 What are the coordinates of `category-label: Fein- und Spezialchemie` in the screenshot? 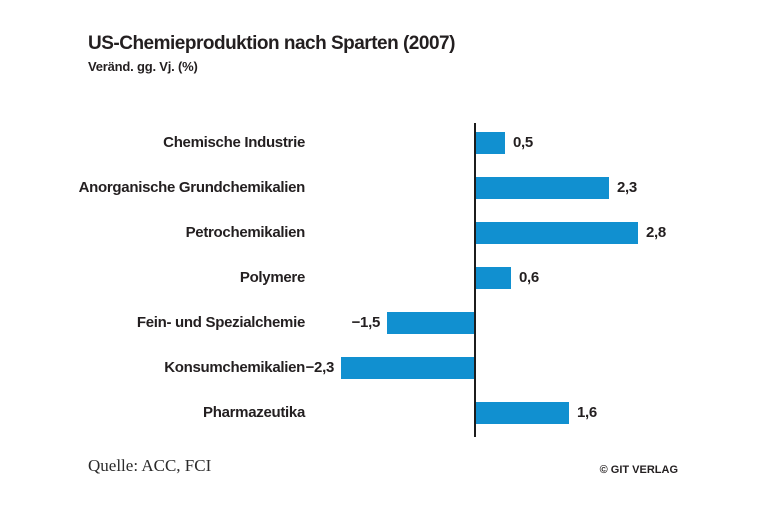 It's located at (220, 322).